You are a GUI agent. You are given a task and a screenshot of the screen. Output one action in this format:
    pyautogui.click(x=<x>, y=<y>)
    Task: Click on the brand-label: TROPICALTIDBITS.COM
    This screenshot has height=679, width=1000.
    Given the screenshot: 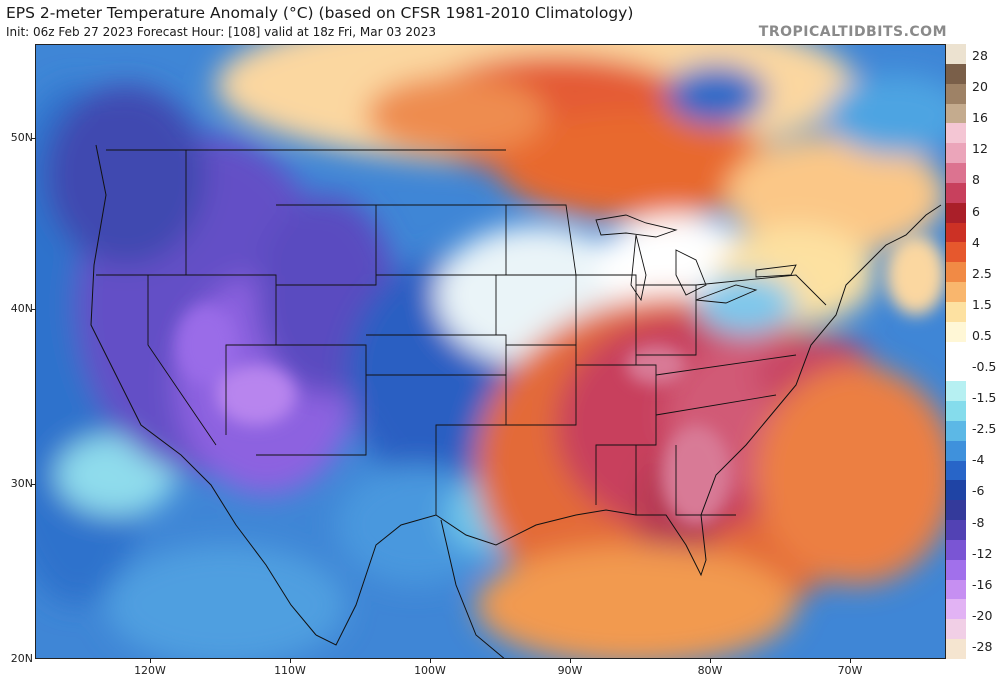 What is the action you would take?
    pyautogui.click(x=852, y=32)
    